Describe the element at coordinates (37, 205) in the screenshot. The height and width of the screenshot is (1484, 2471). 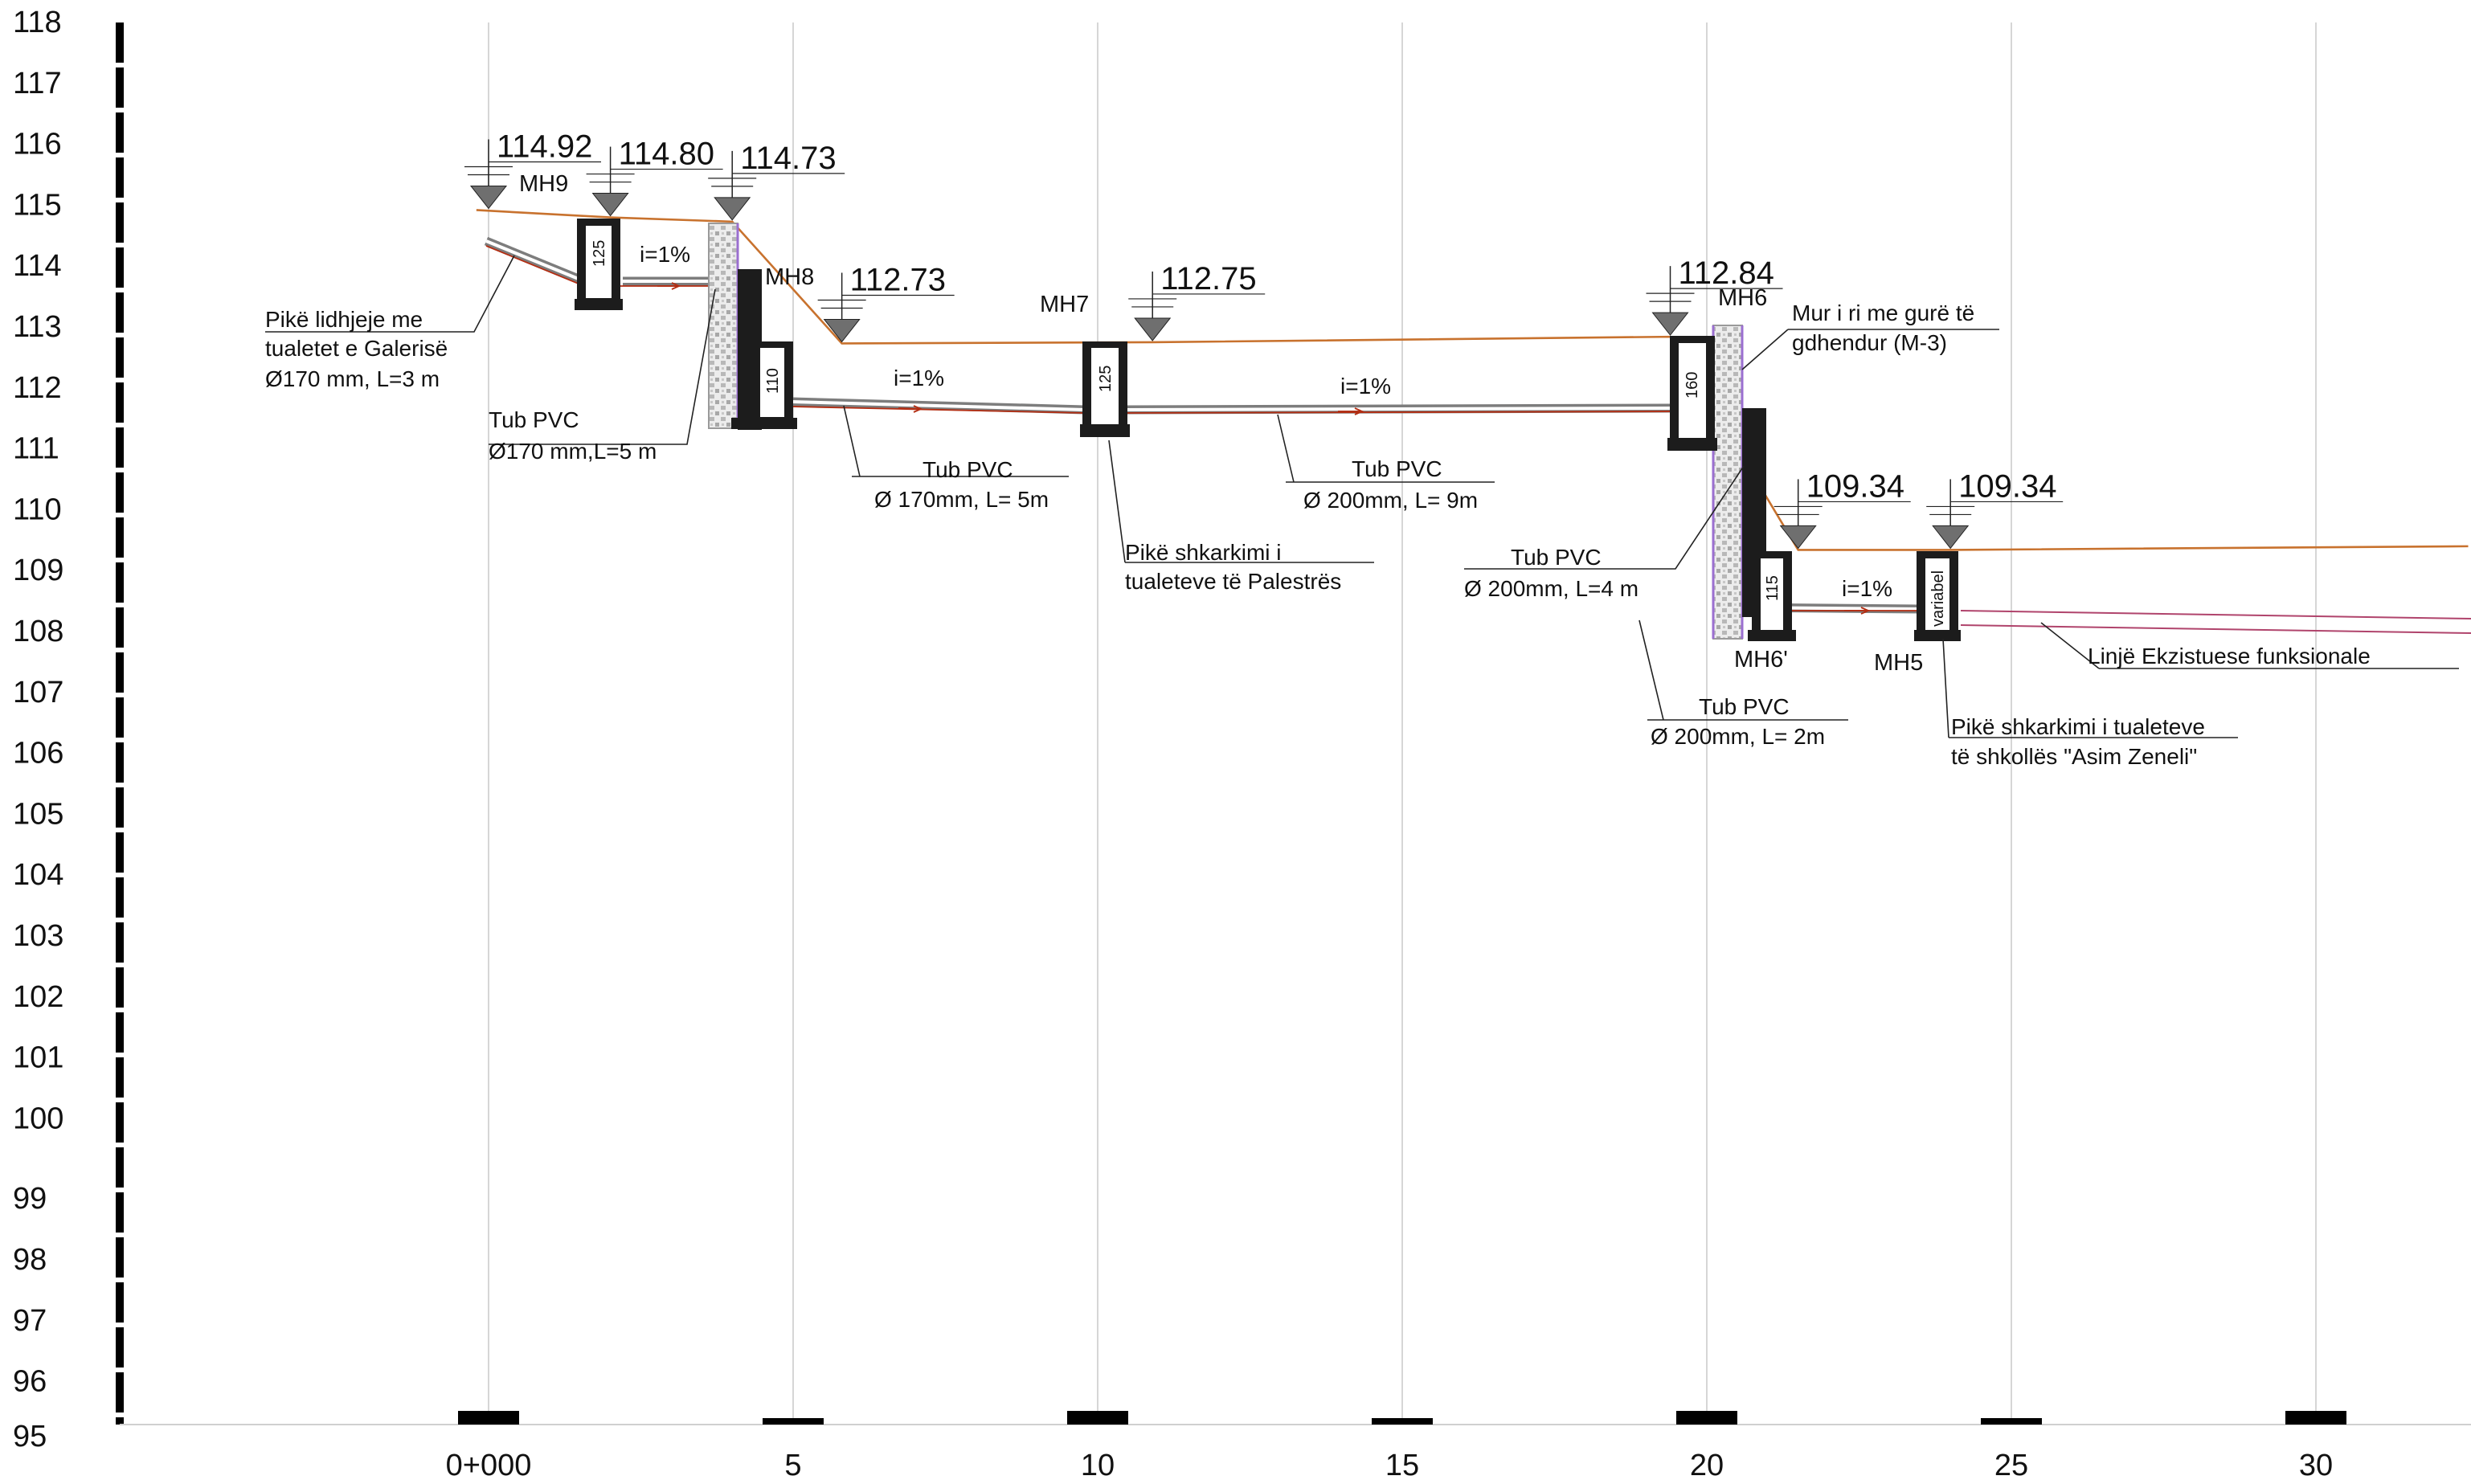
I see `y-tick-label: 115` at that location.